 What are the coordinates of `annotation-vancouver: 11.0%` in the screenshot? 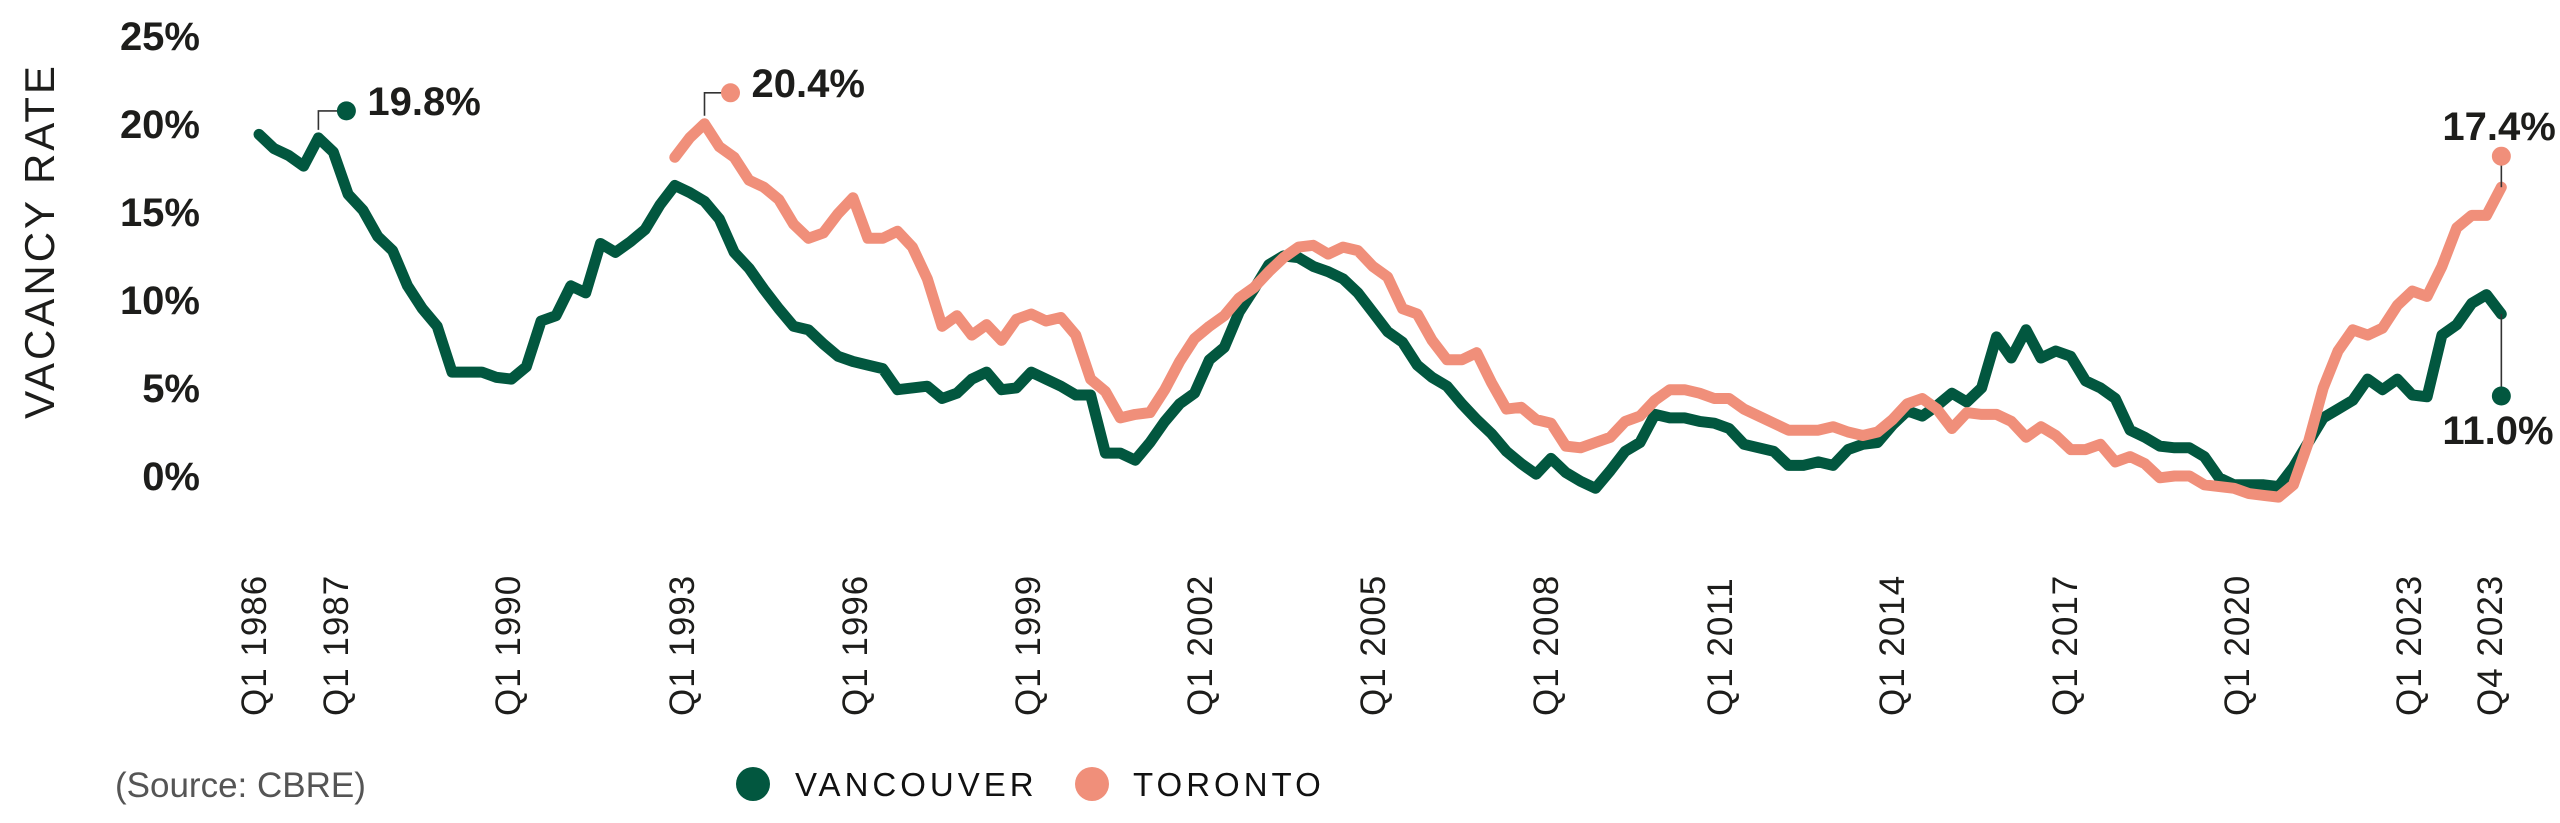 It's located at (2498, 383).